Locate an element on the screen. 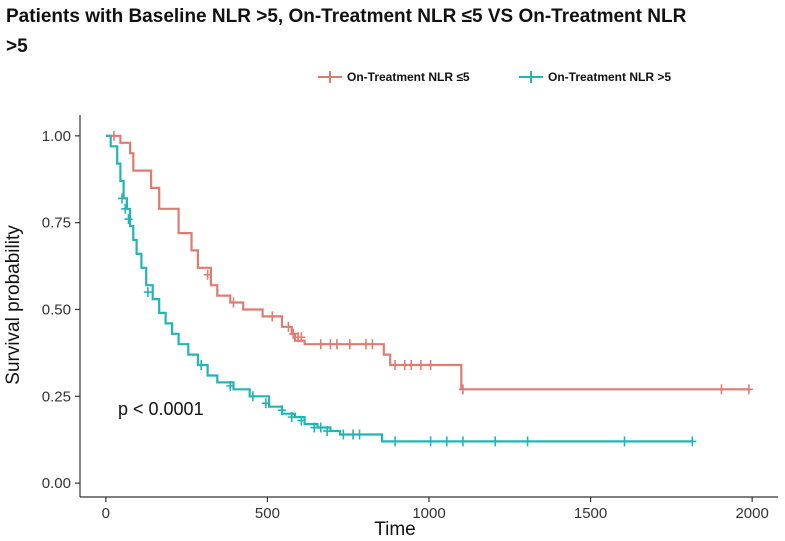 The width and height of the screenshot is (785, 541). y-tick-label: 1.00 is located at coordinates (56, 136).